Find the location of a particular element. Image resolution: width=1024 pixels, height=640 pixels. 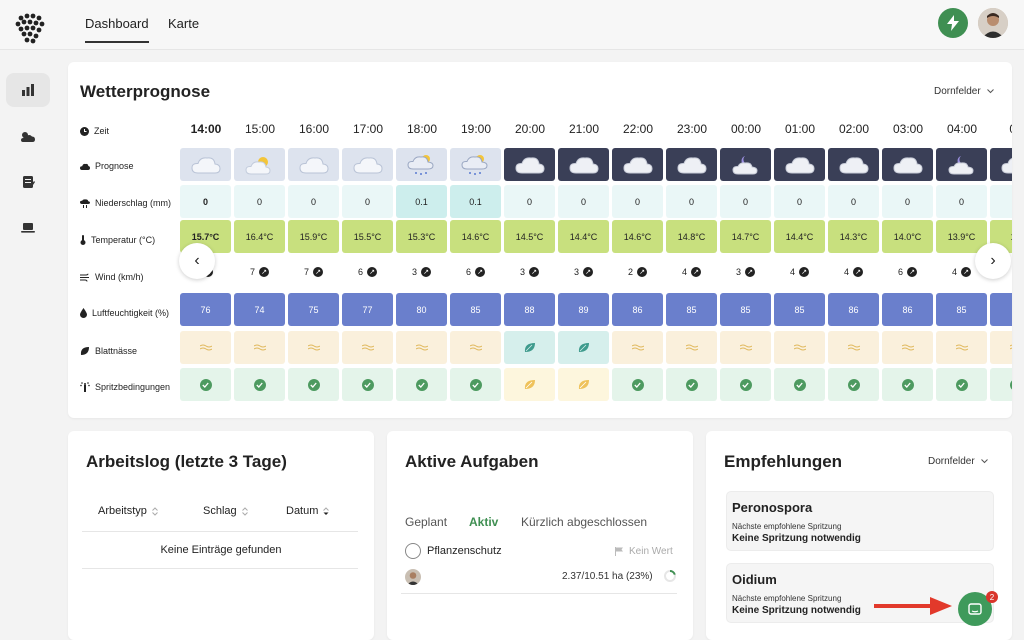

flag-icon is located at coordinates (619, 551).